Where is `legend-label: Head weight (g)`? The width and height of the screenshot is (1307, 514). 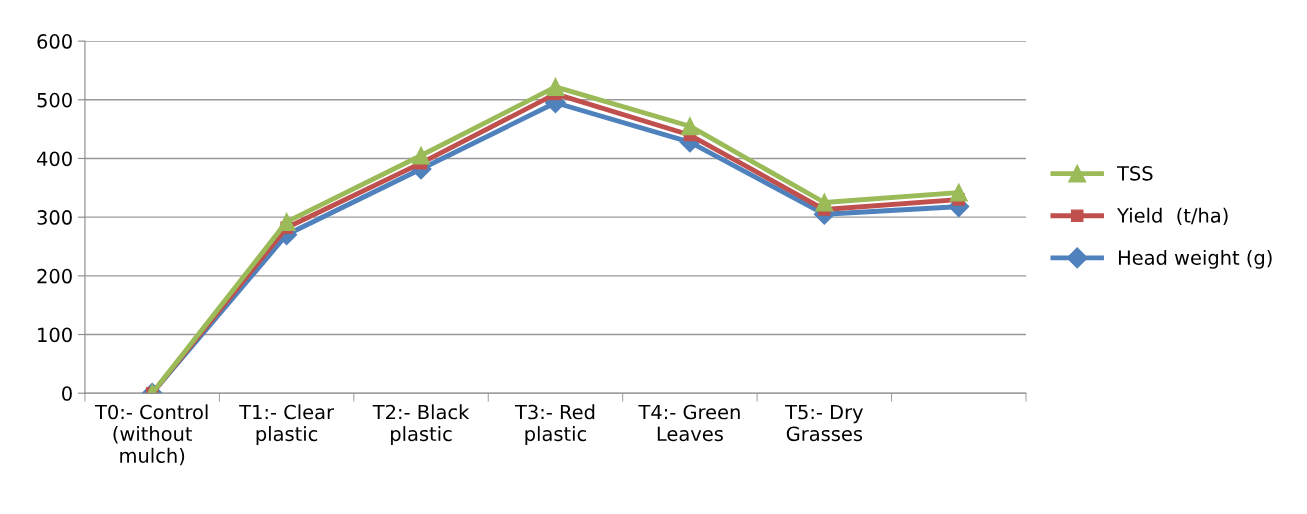
legend-label: Head weight (g) is located at coordinates (1195, 259).